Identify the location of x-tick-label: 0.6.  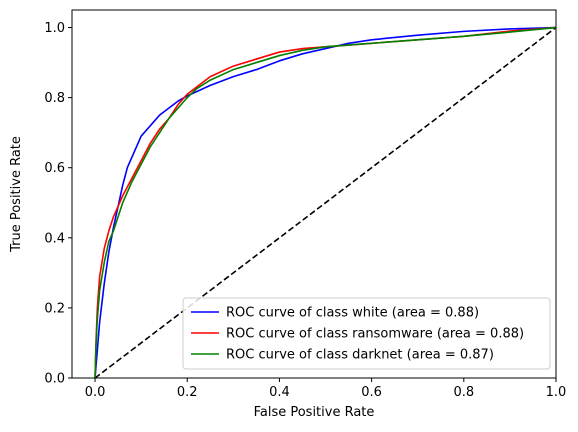
(371, 392).